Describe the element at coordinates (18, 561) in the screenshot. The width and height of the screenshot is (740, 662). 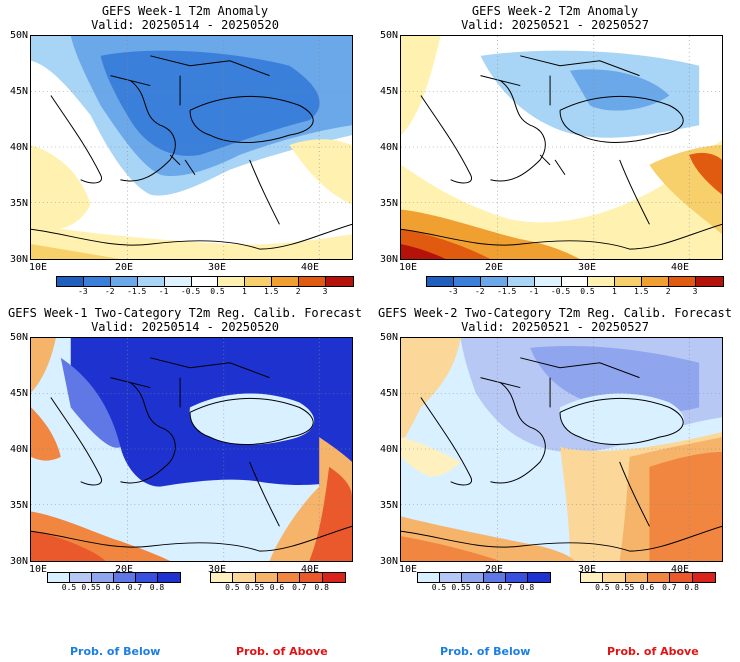
I see `lat-label-30n: 30N` at that location.